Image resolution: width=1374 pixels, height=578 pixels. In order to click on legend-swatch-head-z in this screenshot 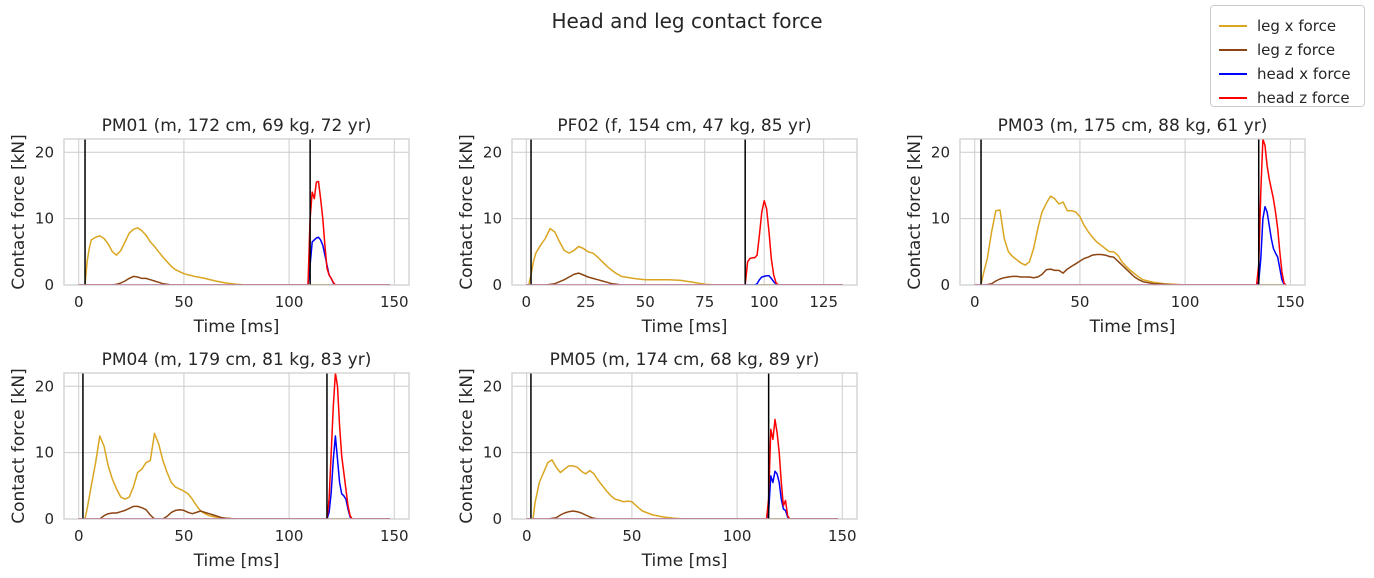, I will do `click(1233, 98)`.